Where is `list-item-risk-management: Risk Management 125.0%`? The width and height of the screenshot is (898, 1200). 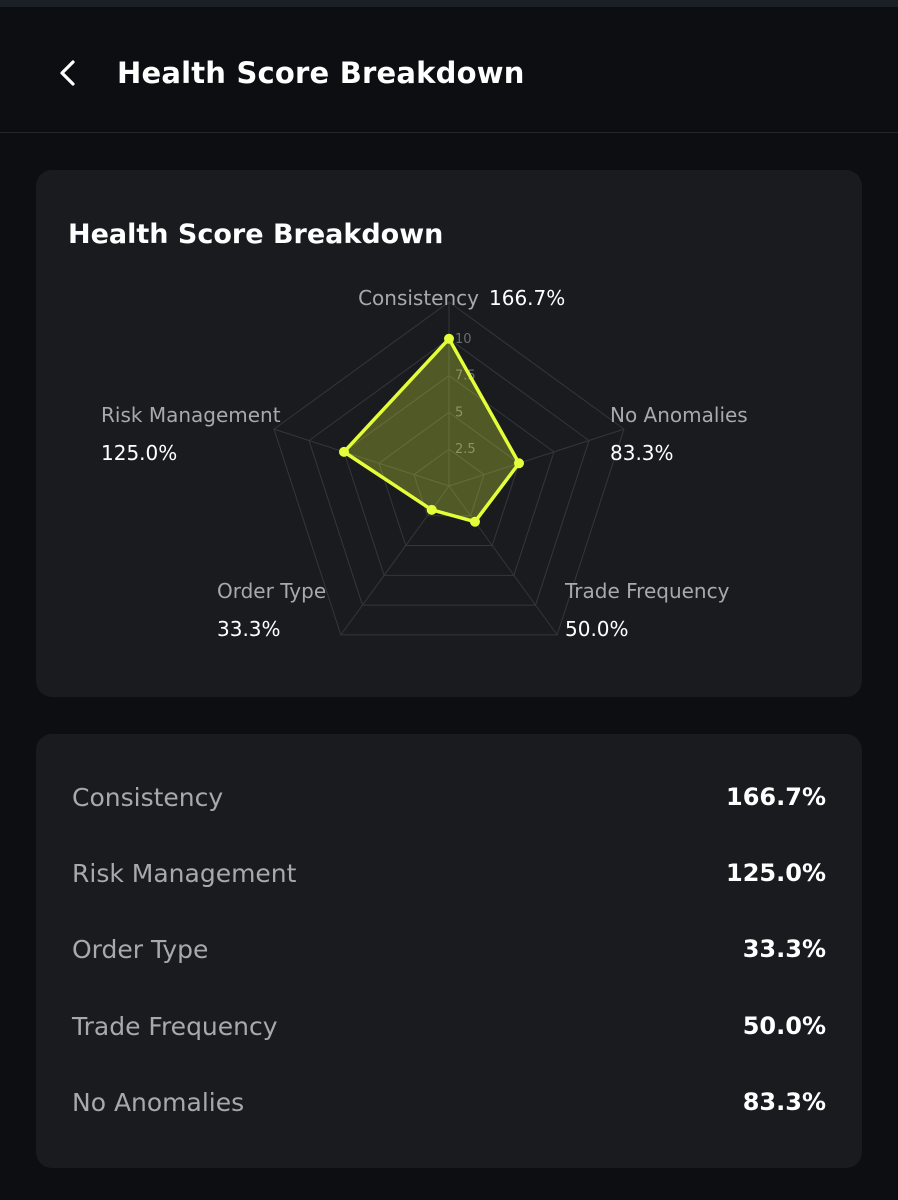 list-item-risk-management: Risk Management 125.0% is located at coordinates (449, 873).